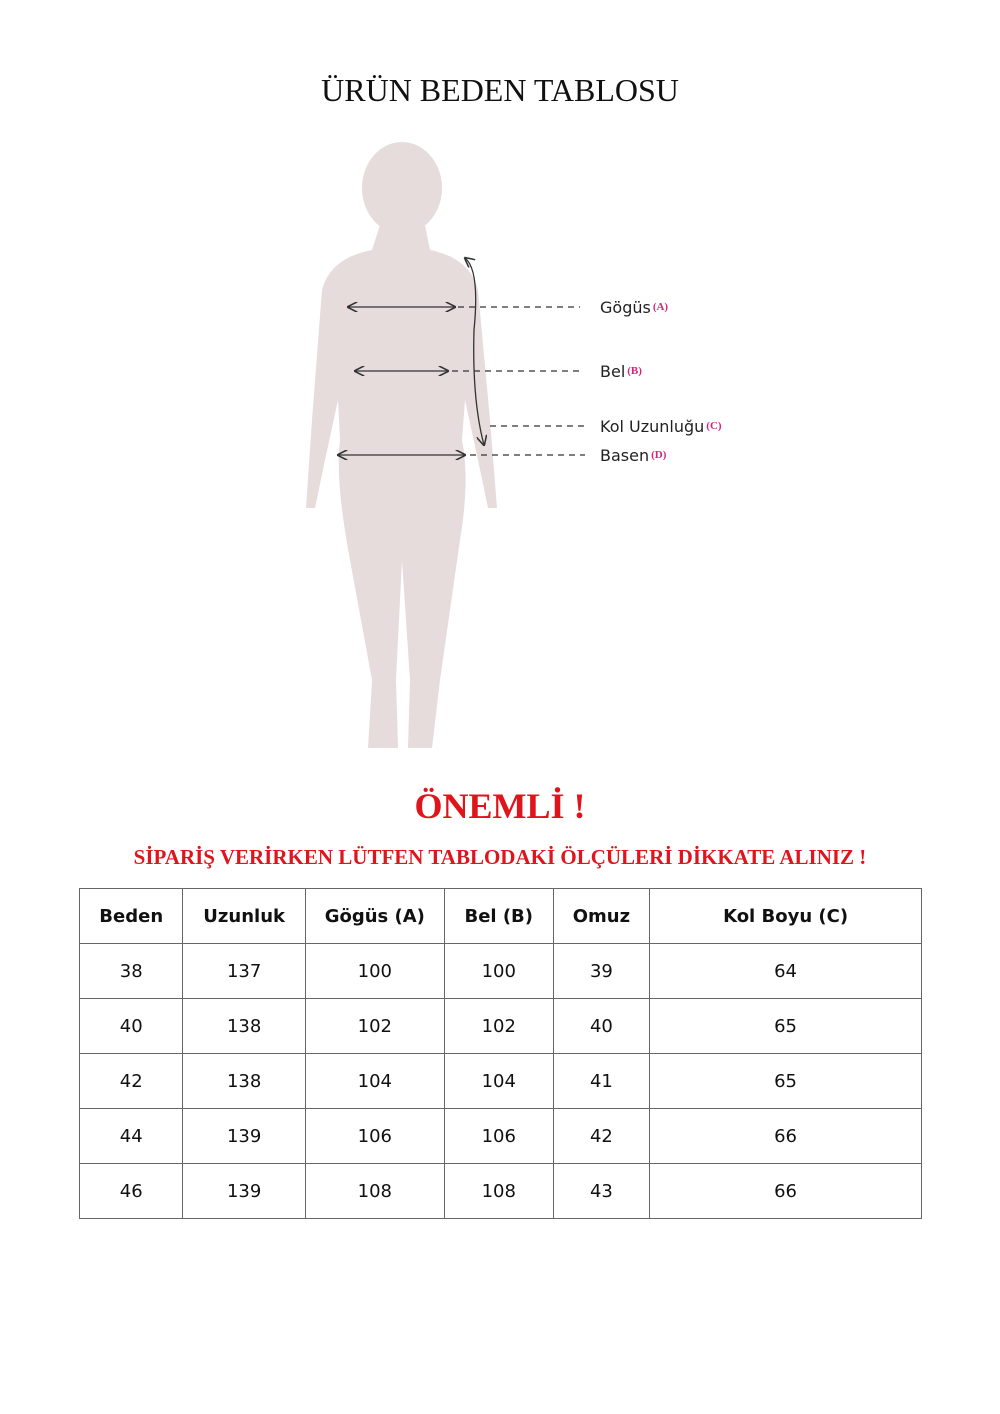 The height and width of the screenshot is (1414, 1000). Describe the element at coordinates (601, 1191) in the screenshot. I see `table-cell: 43` at that location.